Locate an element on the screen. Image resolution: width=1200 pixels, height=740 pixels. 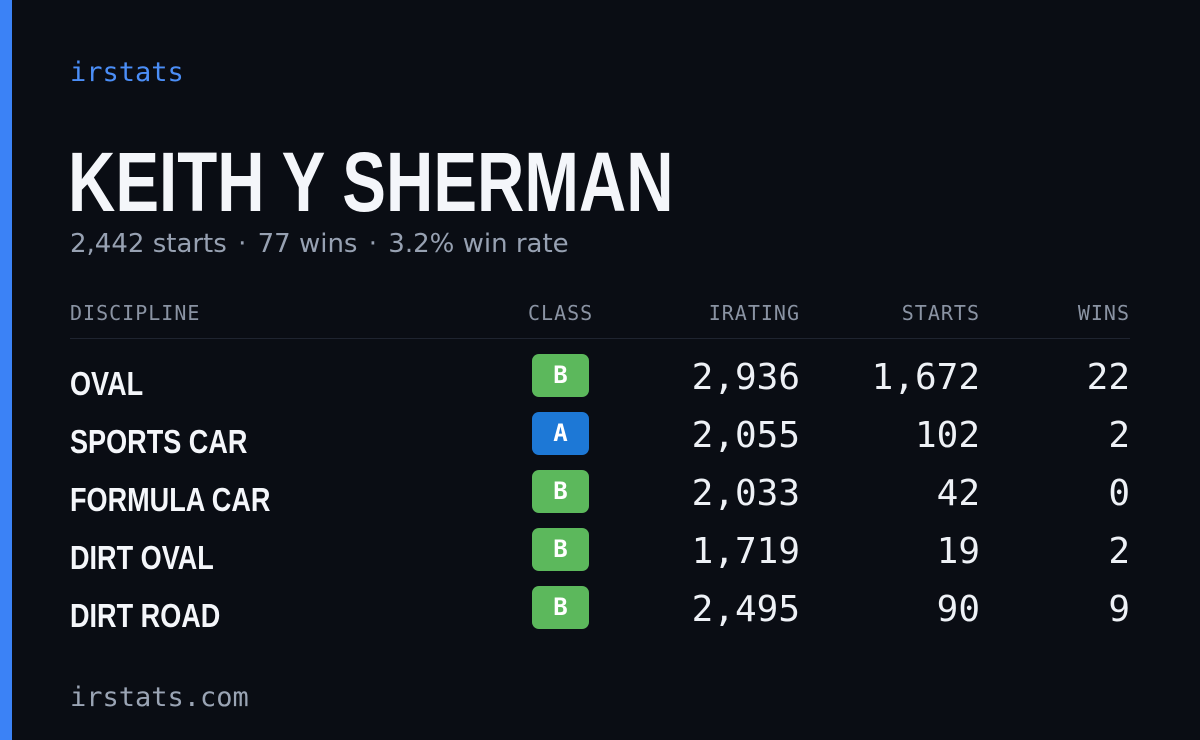
starts-value: 90 is located at coordinates (958, 609).